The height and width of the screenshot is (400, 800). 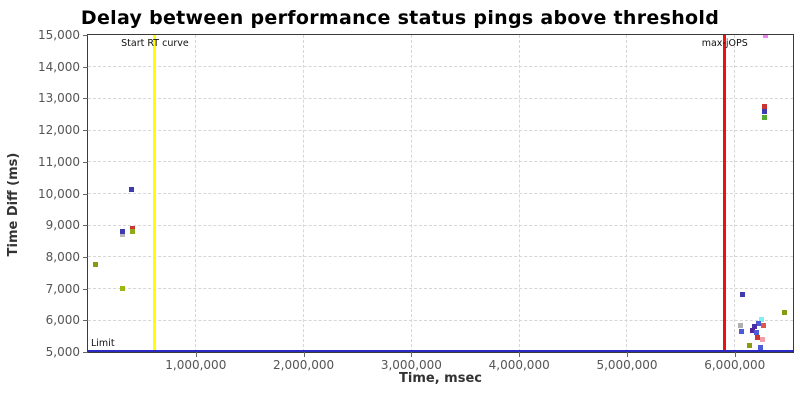 I want to click on y-tick-label: 12,000, so click(x=59, y=130).